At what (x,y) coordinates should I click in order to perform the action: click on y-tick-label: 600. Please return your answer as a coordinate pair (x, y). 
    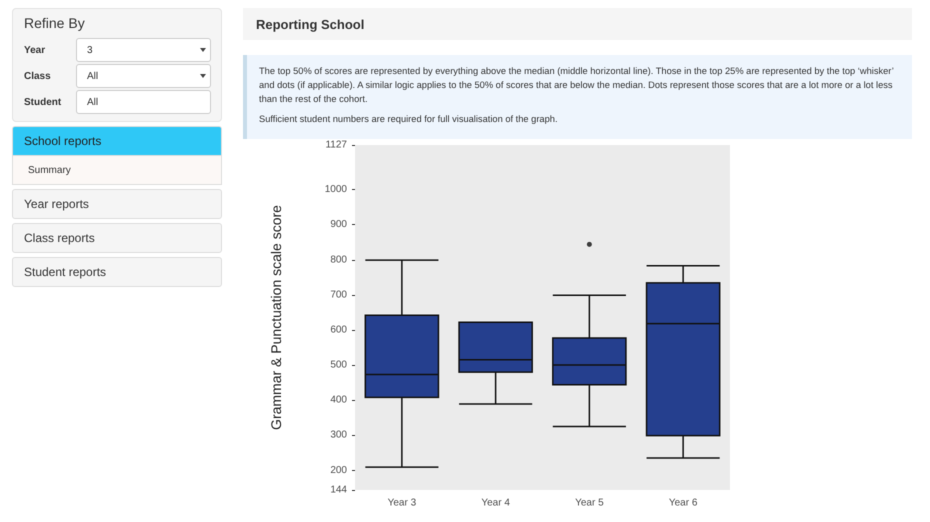
    Looking at the image, I should click on (339, 330).